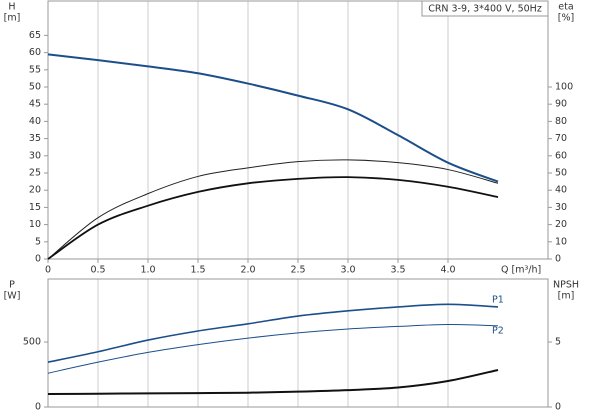  Describe the element at coordinates (48, 270) in the screenshot. I see `x-tick-label: 0` at that location.